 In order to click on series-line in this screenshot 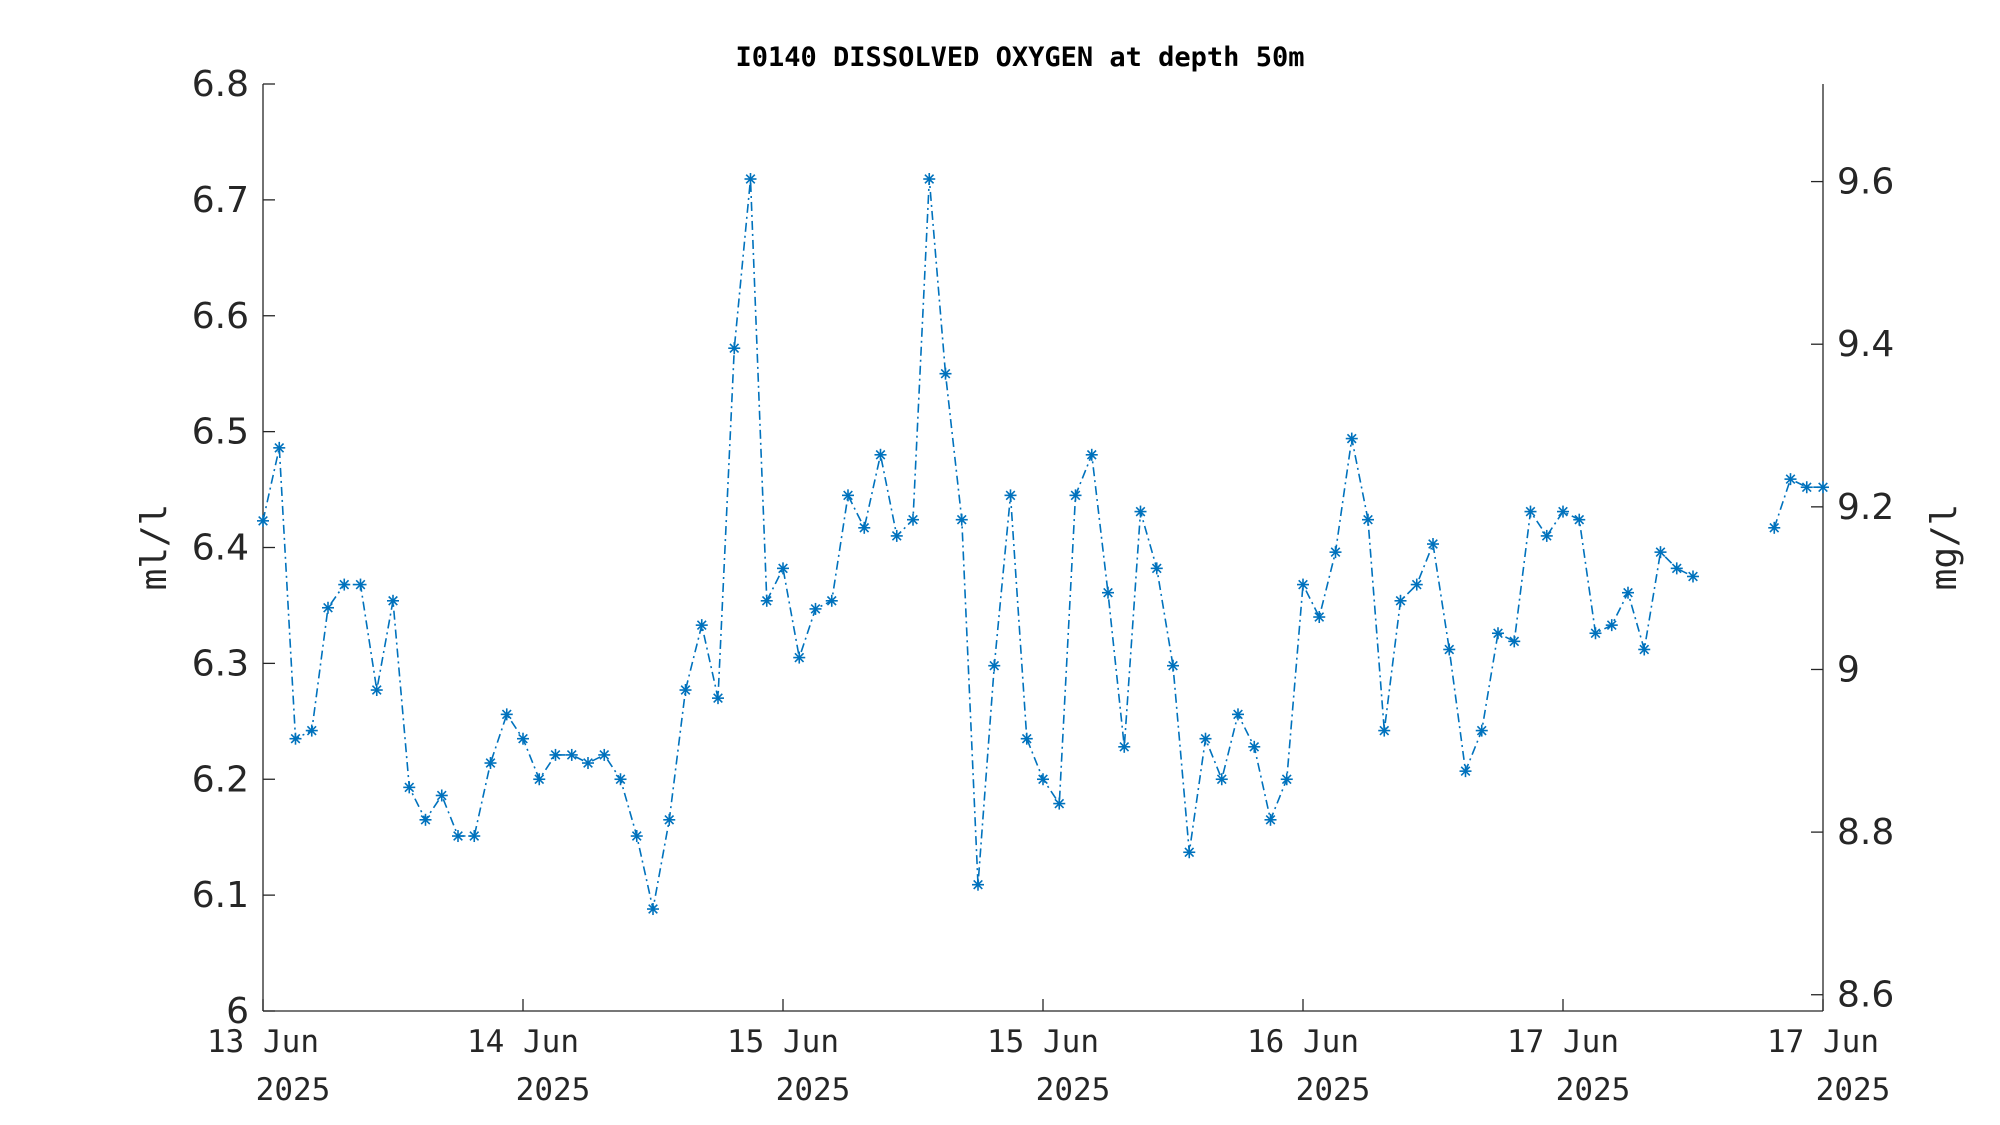, I will do `click(1798, 503)`.